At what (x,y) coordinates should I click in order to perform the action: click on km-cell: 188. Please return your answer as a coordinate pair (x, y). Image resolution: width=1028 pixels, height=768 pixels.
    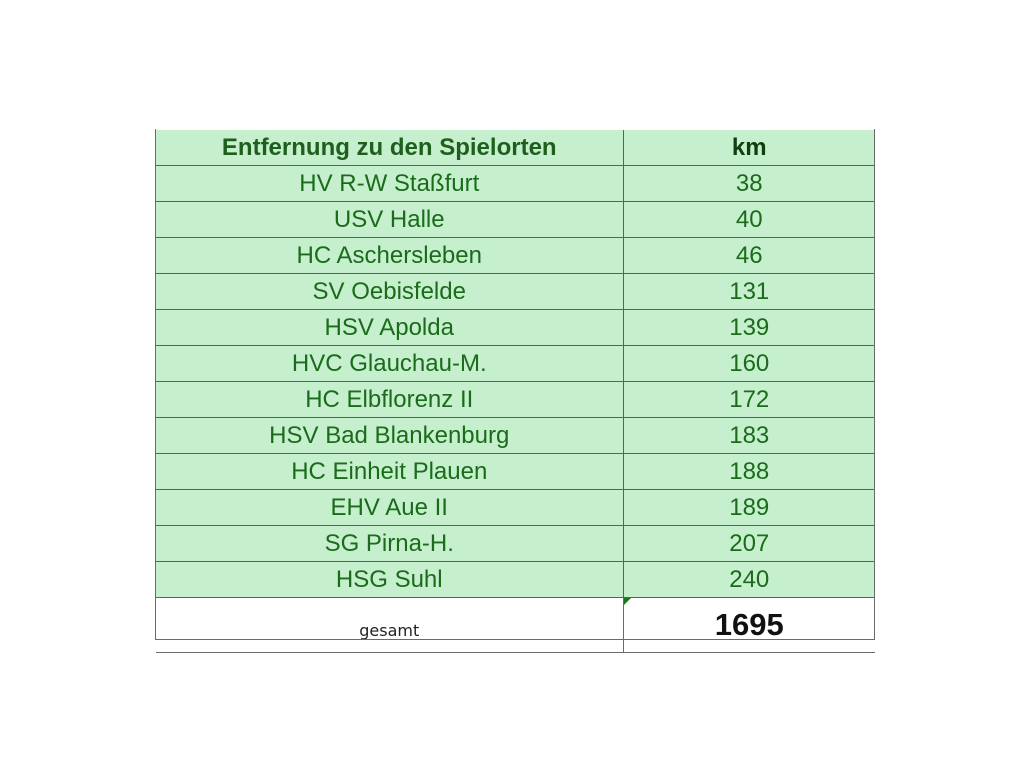
    Looking at the image, I should click on (749, 471).